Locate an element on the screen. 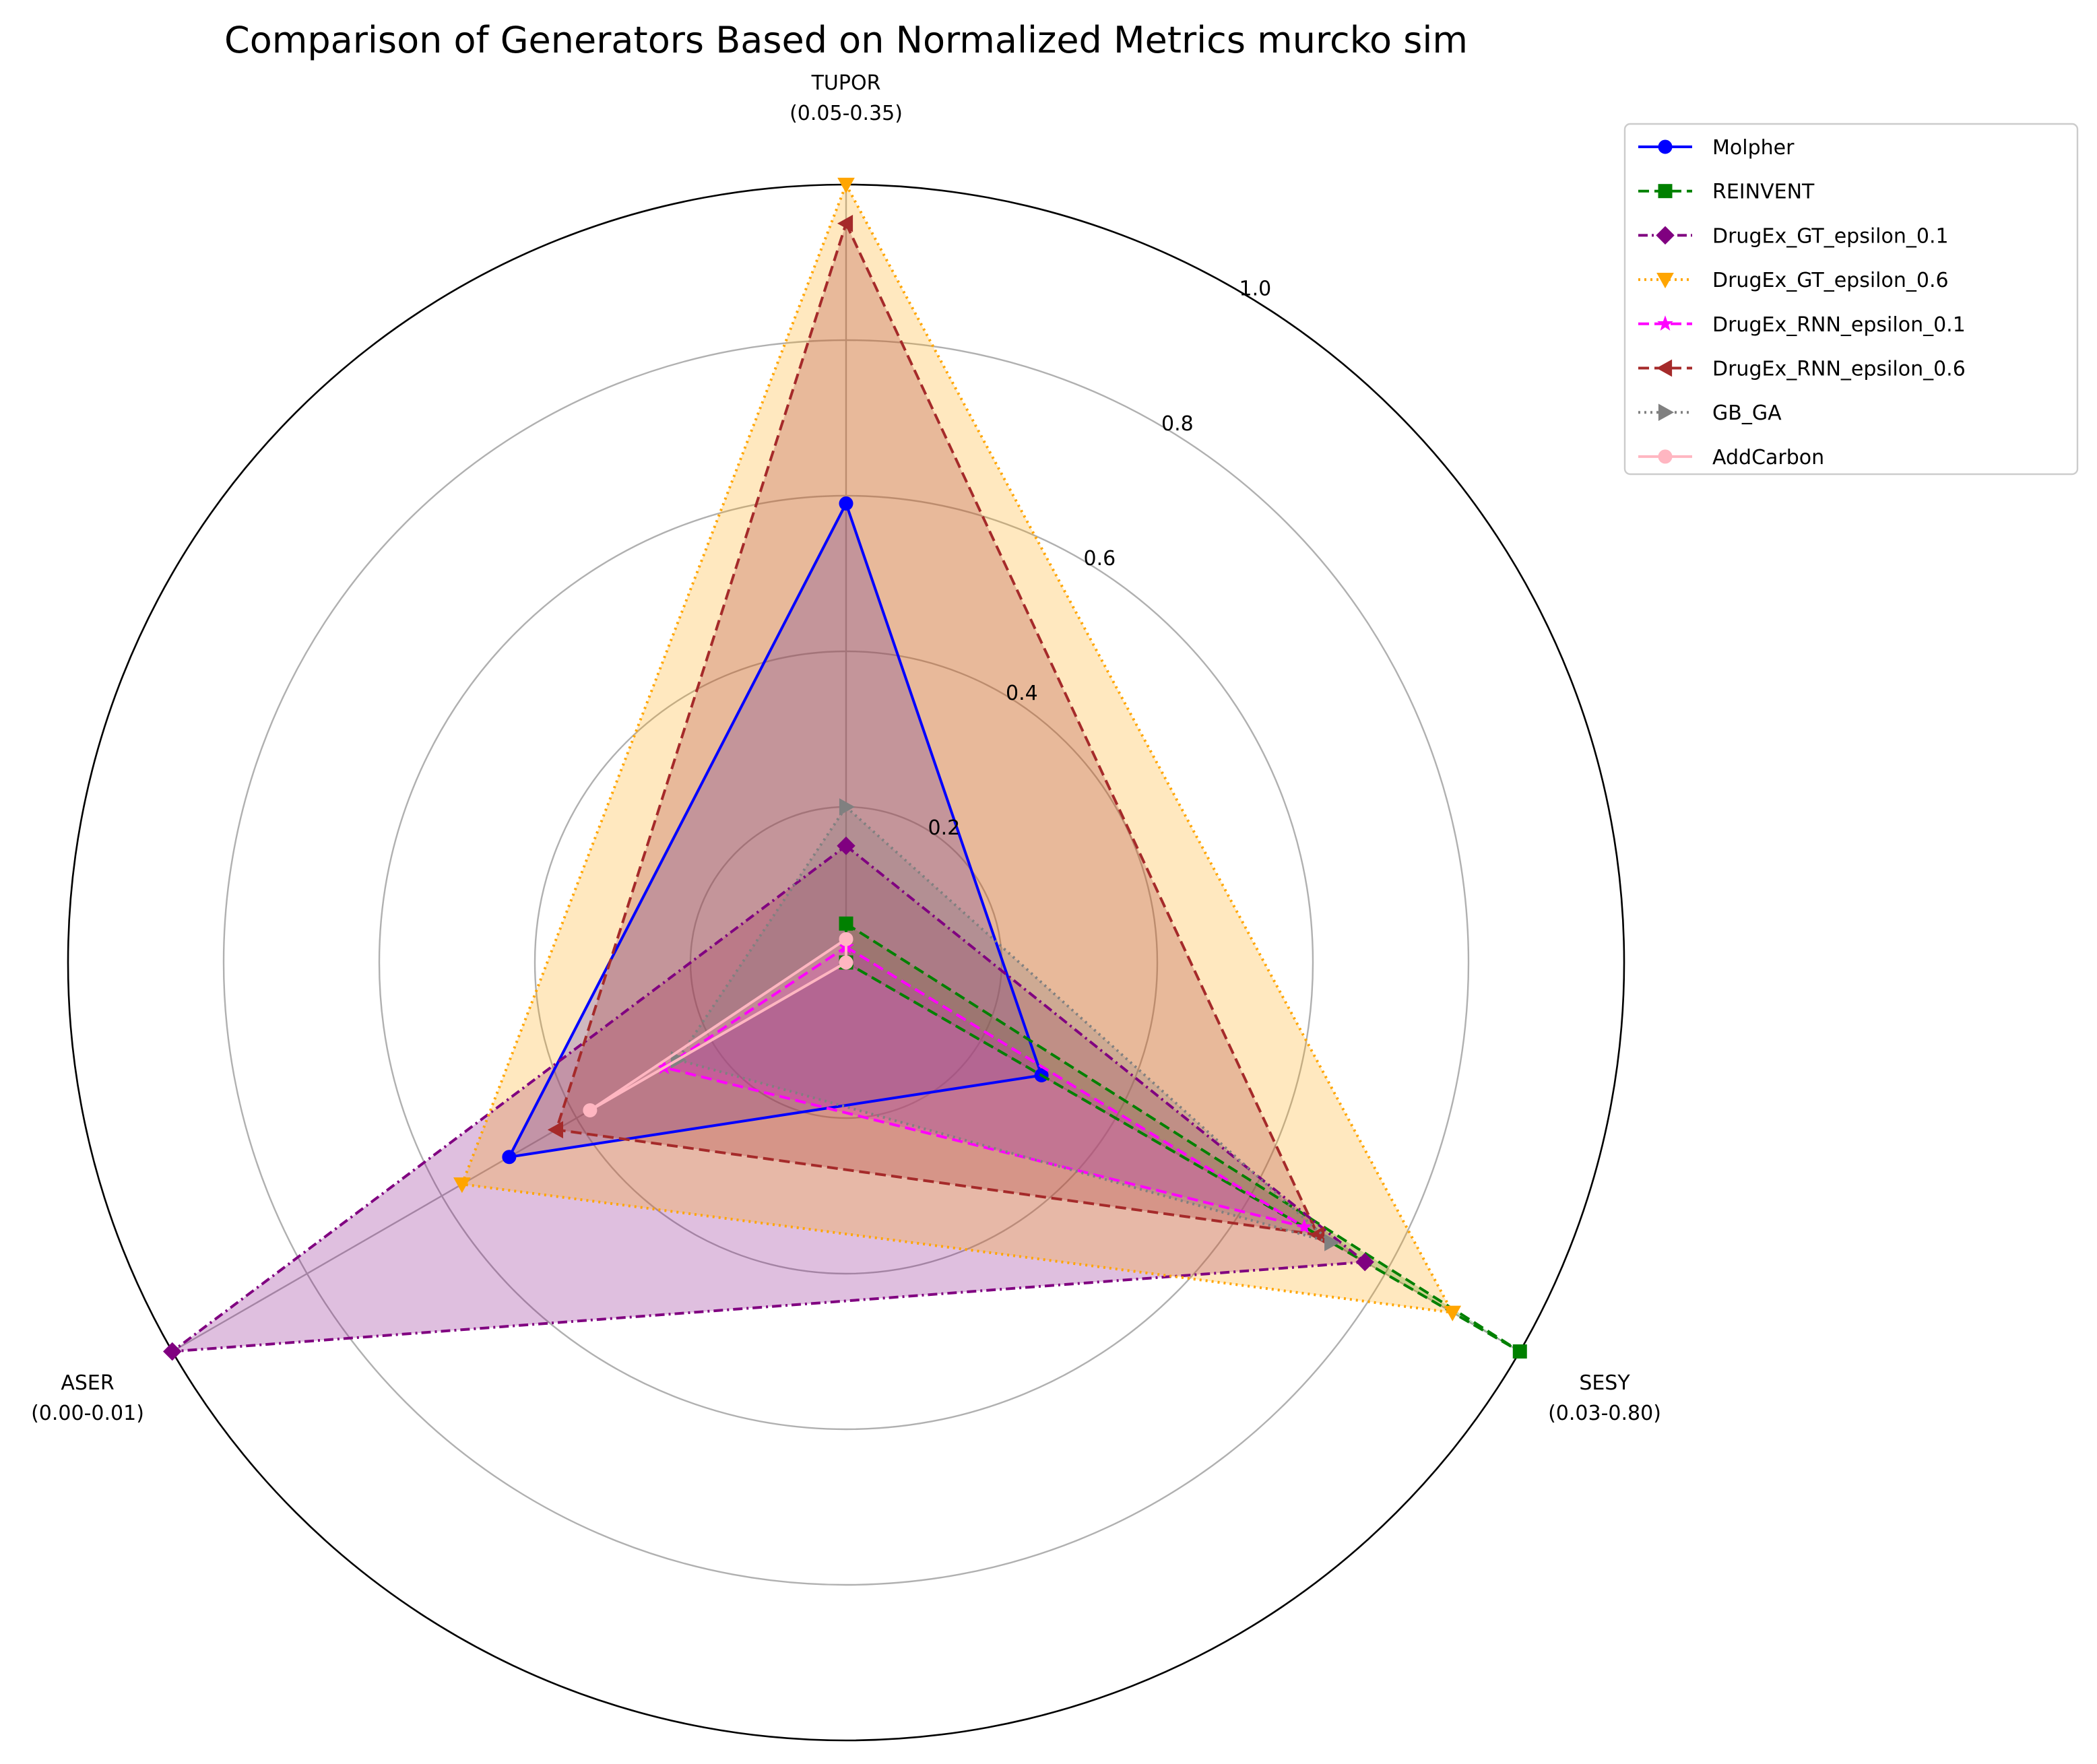 The width and height of the screenshot is (2097, 1764). legend-label: REINVENT is located at coordinates (1764, 192).